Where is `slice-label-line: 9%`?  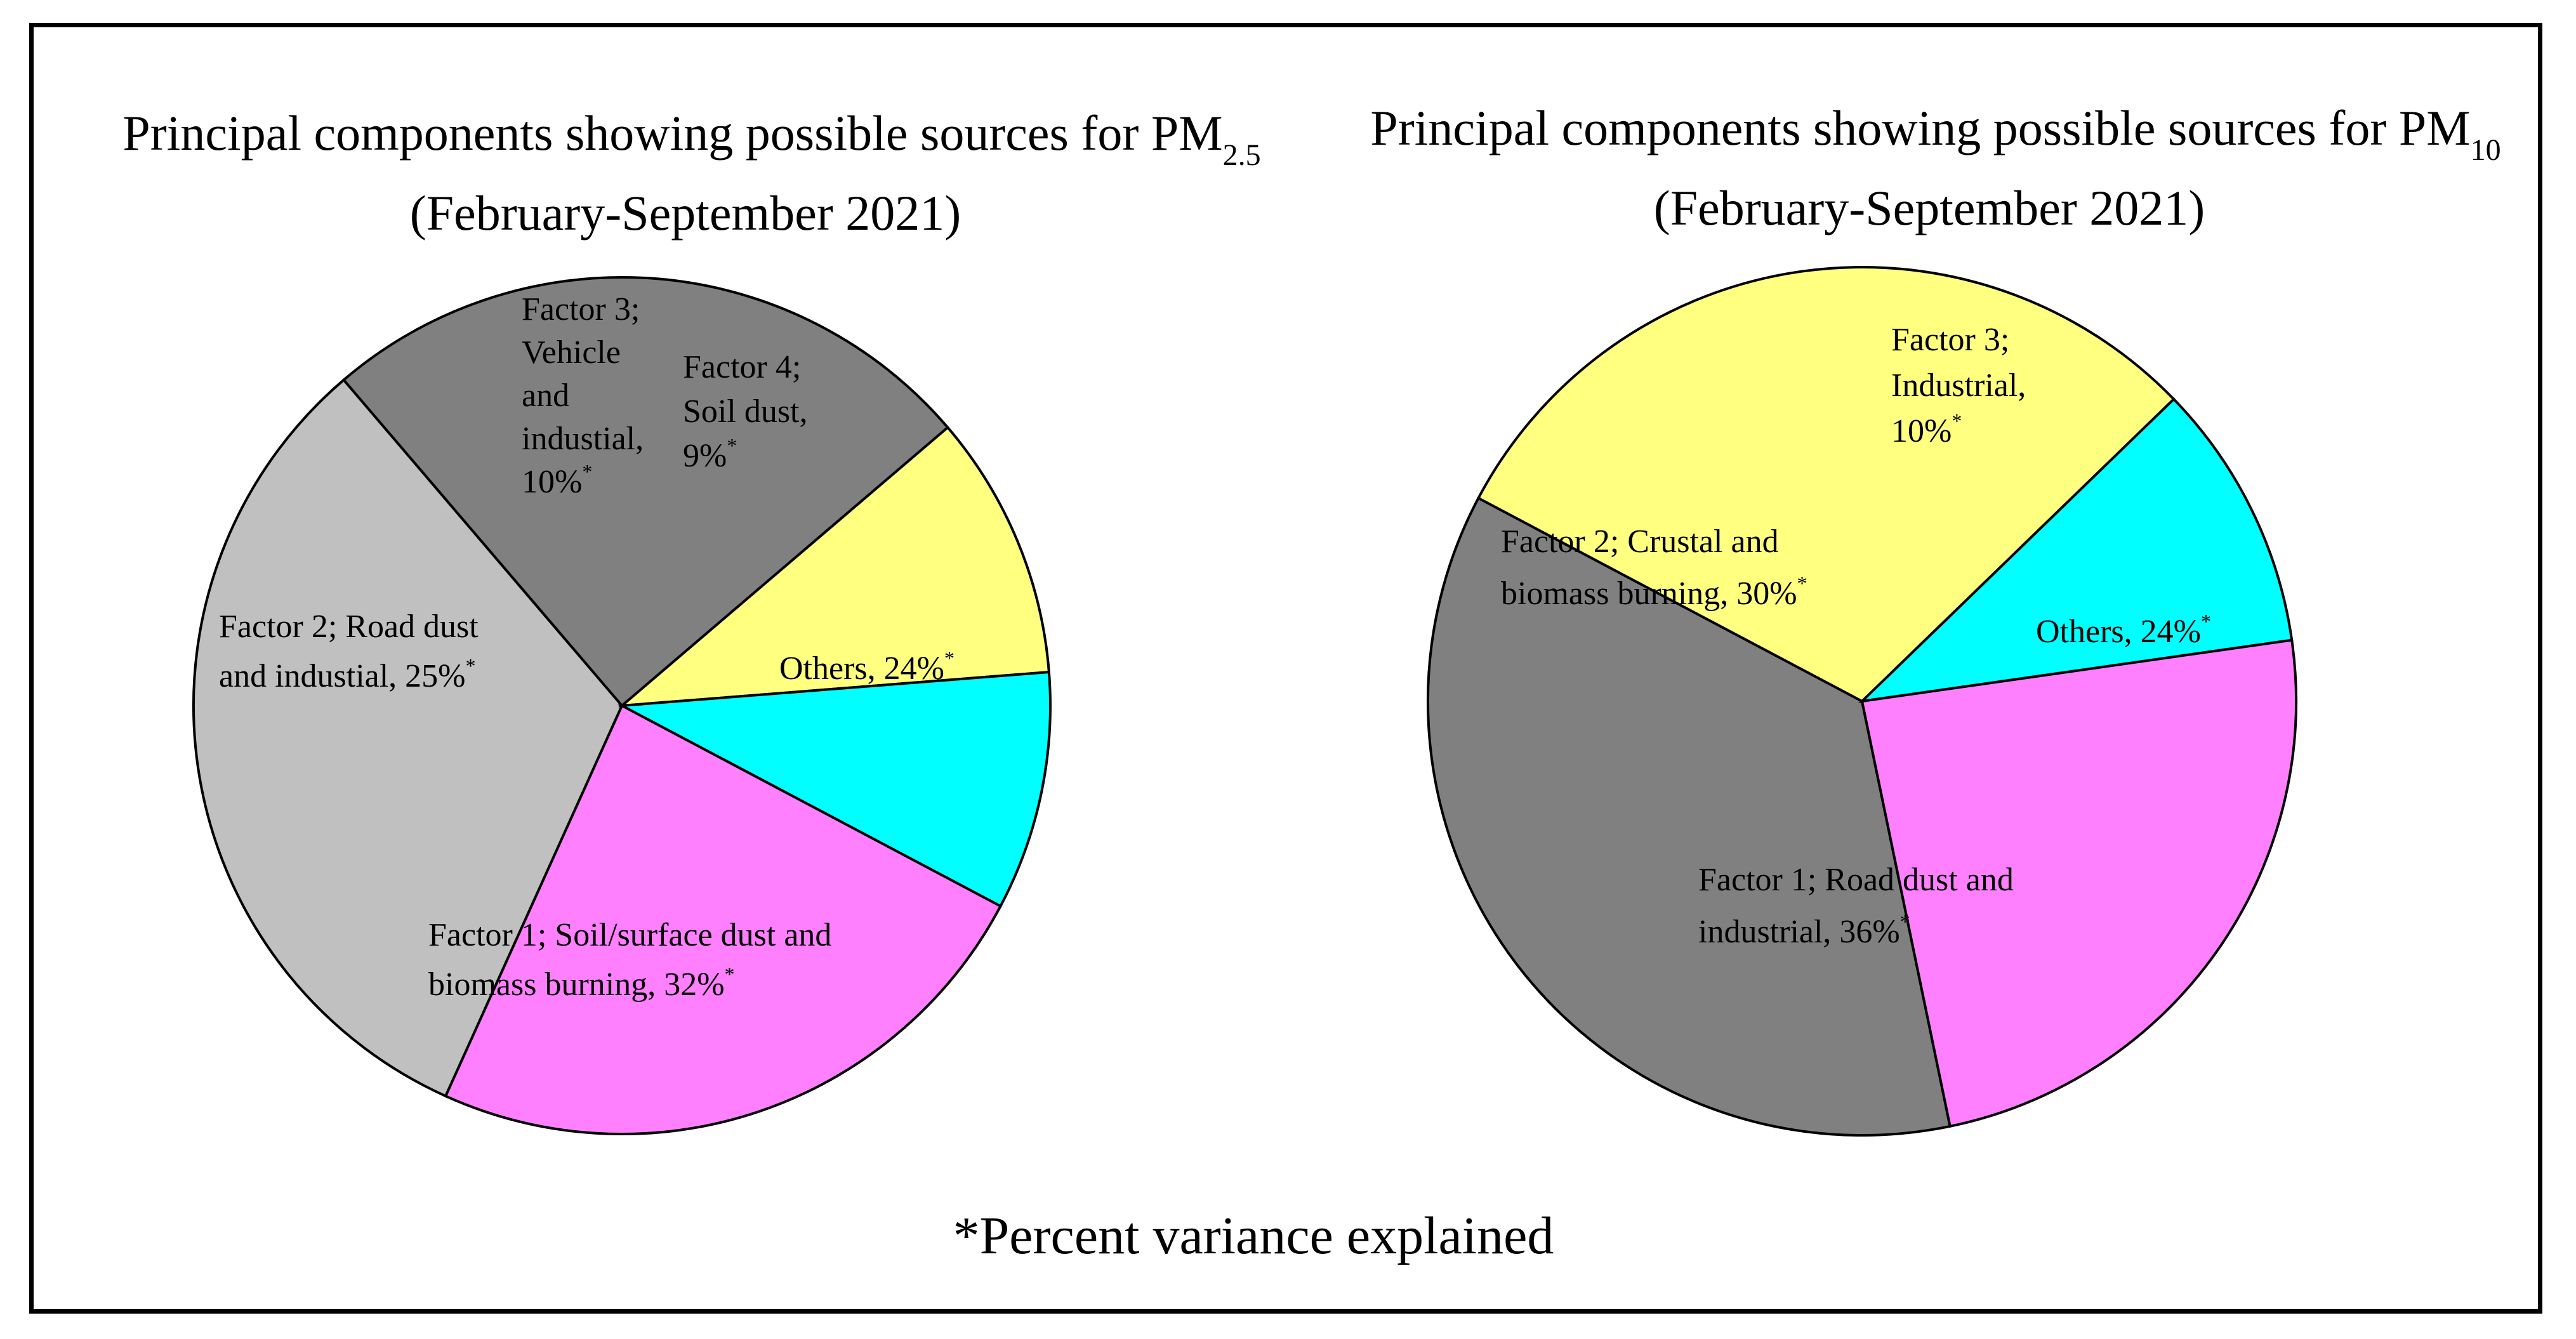
slice-label-line: 9% is located at coordinates (705, 456).